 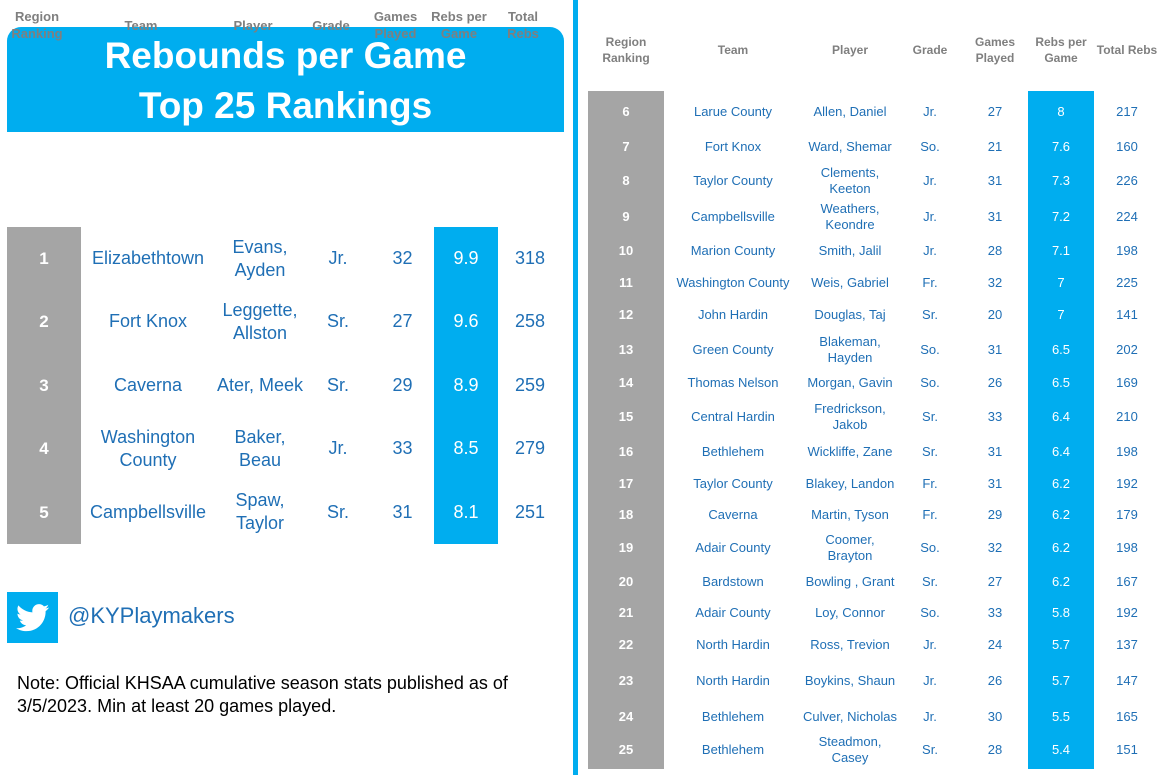 What do you see at coordinates (874, 383) in the screenshot?
I see `table-row: 14 Thomas Nelson Morgan, Gavin So. 26 6.5 169` at bounding box center [874, 383].